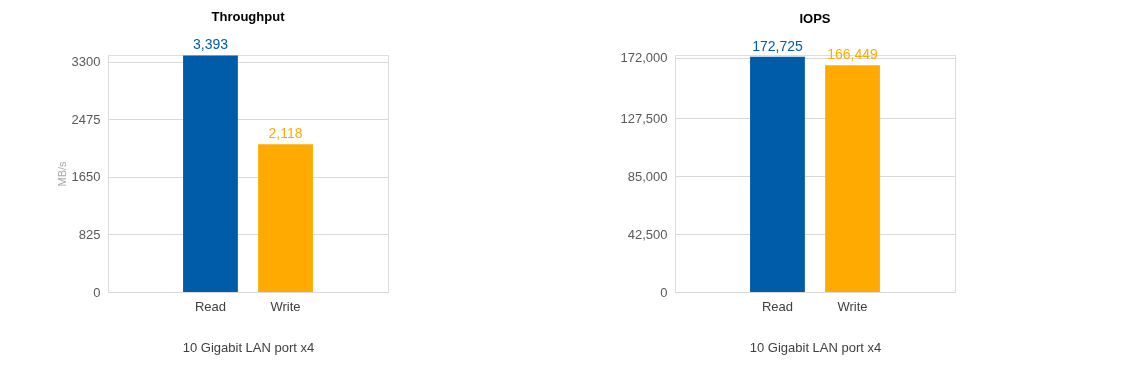 Image resolution: width=1140 pixels, height=375 pixels. What do you see at coordinates (248, 17) in the screenshot?
I see `chart-title: Throughput` at bounding box center [248, 17].